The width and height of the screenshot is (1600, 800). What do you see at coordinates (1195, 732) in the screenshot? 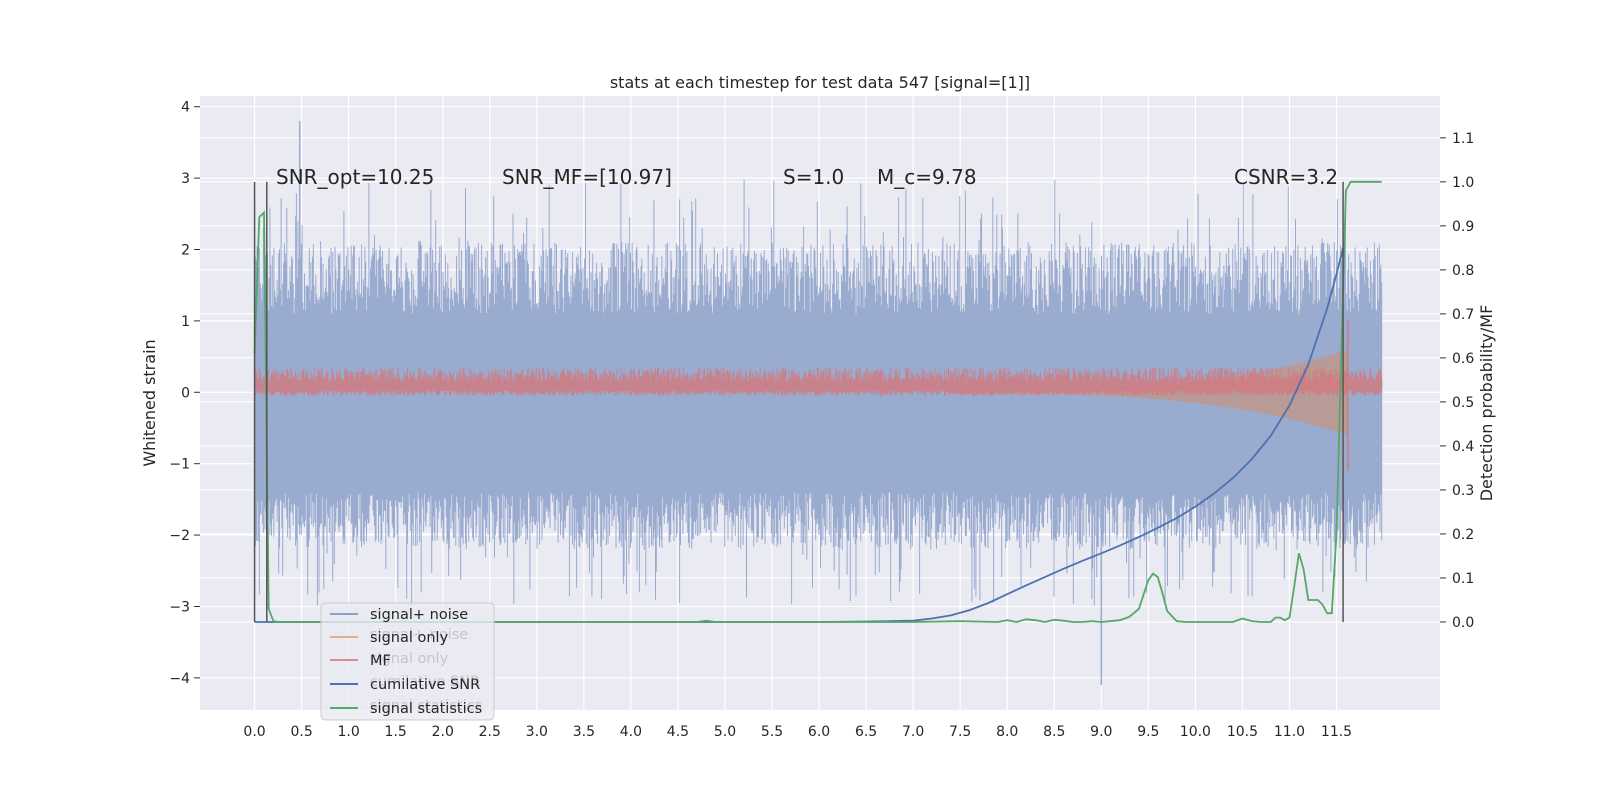
I see `x-tick-label: 10.0` at bounding box center [1195, 732].